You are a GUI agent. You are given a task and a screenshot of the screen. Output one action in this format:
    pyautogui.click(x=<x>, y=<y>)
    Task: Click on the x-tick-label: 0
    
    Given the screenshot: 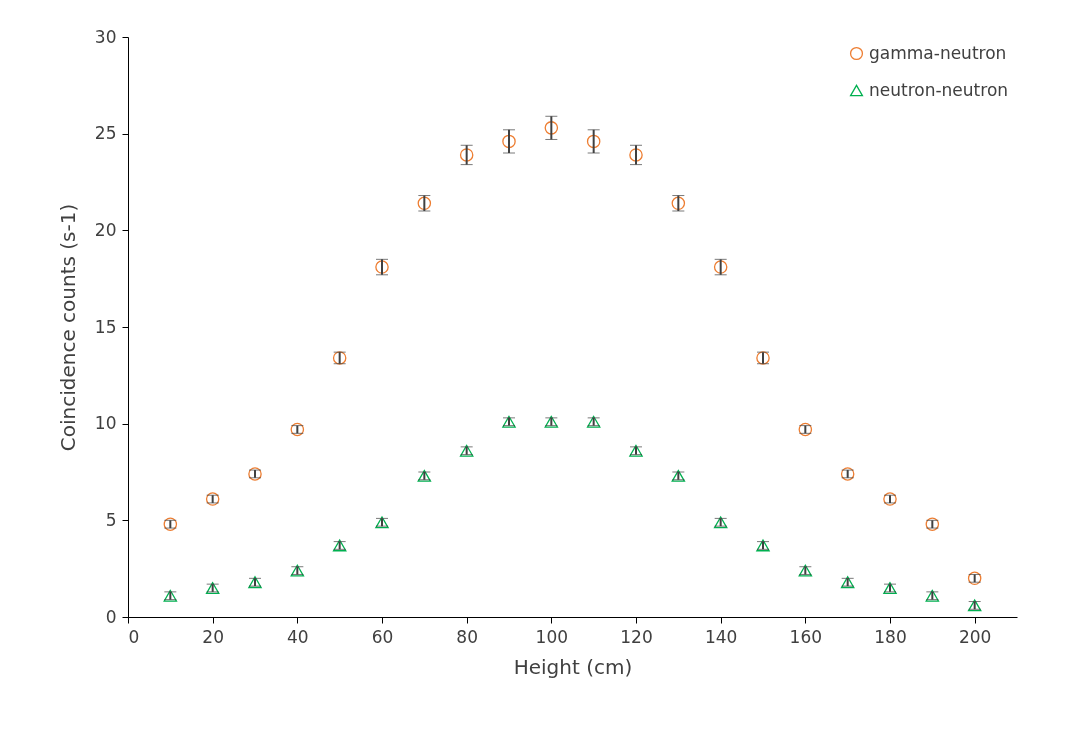 What is the action you would take?
    pyautogui.click(x=134, y=636)
    